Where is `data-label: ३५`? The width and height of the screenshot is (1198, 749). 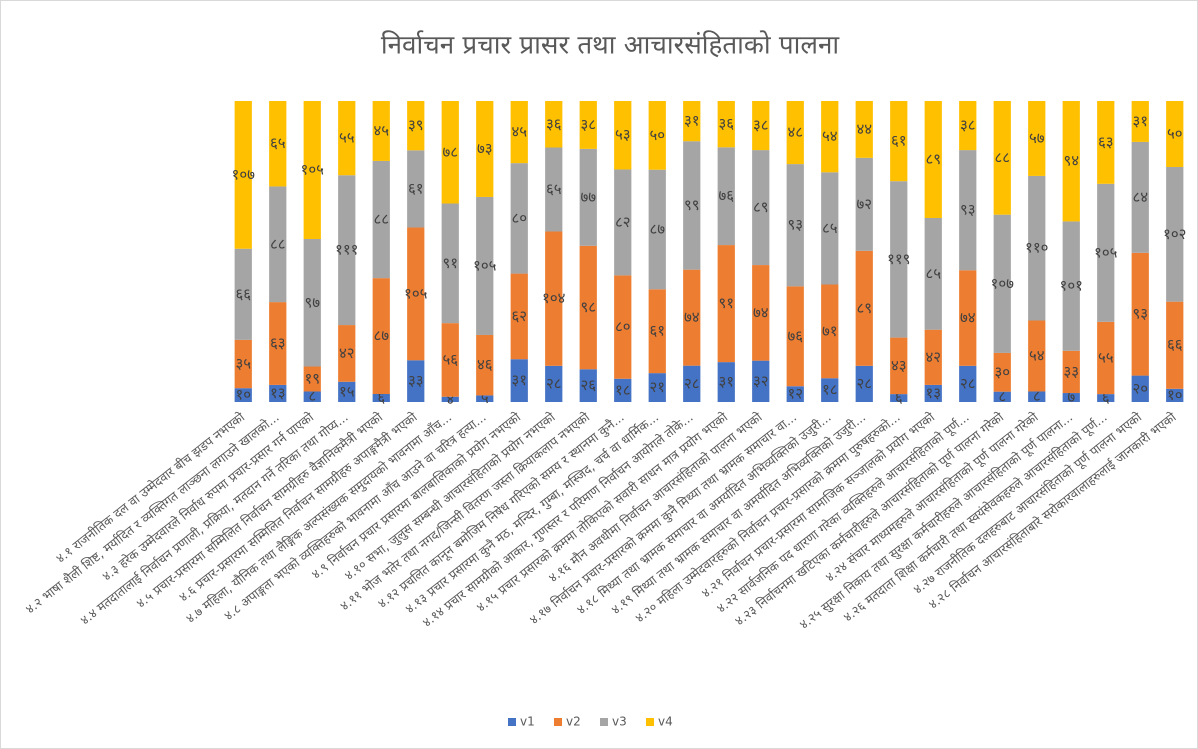 data-label: ३५ is located at coordinates (243, 364).